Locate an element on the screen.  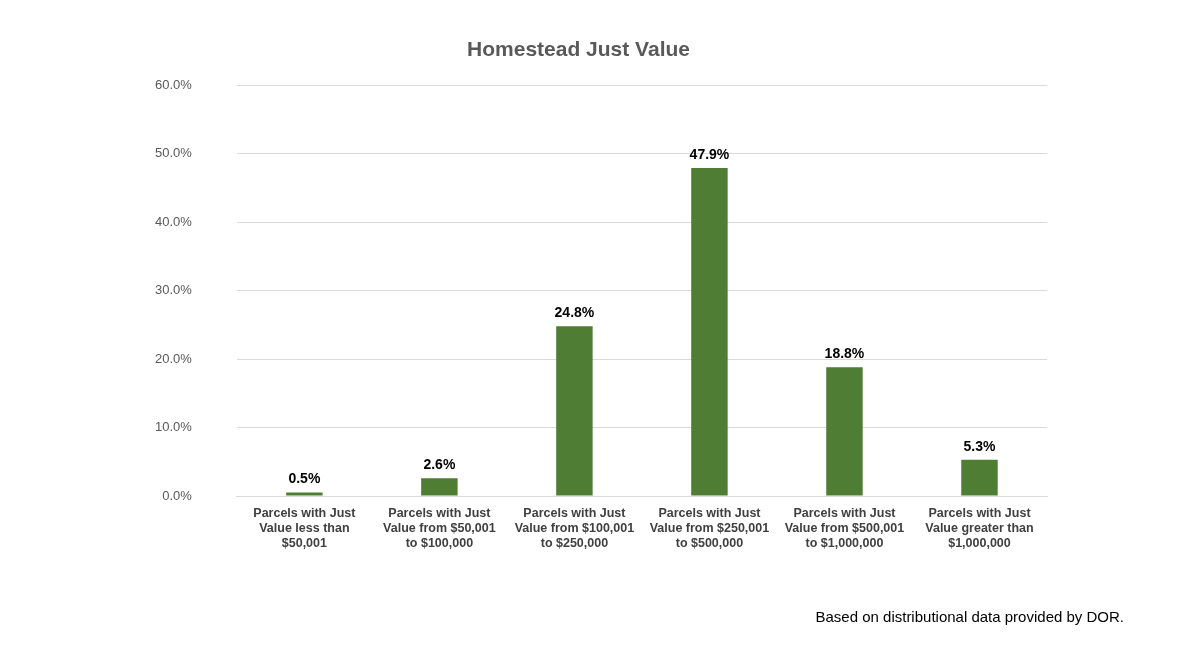
x-tick-label: Parcels with Just Value from $500,001 to $1,000,000 is located at coordinates (844, 527).